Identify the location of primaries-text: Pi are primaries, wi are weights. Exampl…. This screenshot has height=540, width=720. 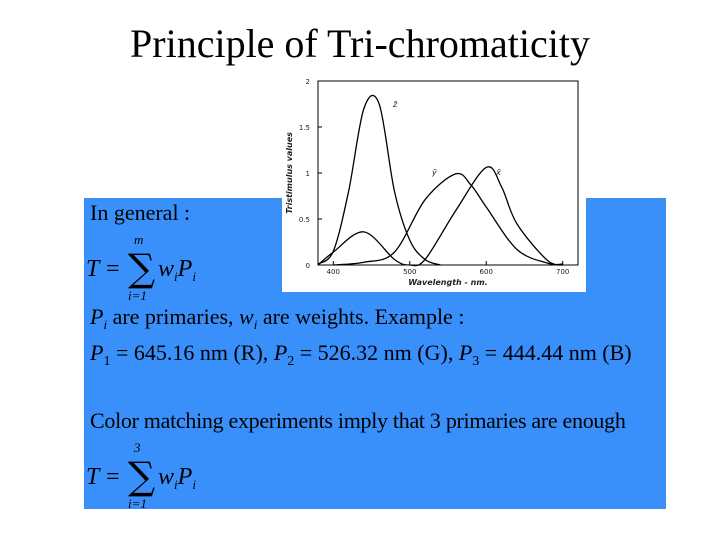
(277, 318).